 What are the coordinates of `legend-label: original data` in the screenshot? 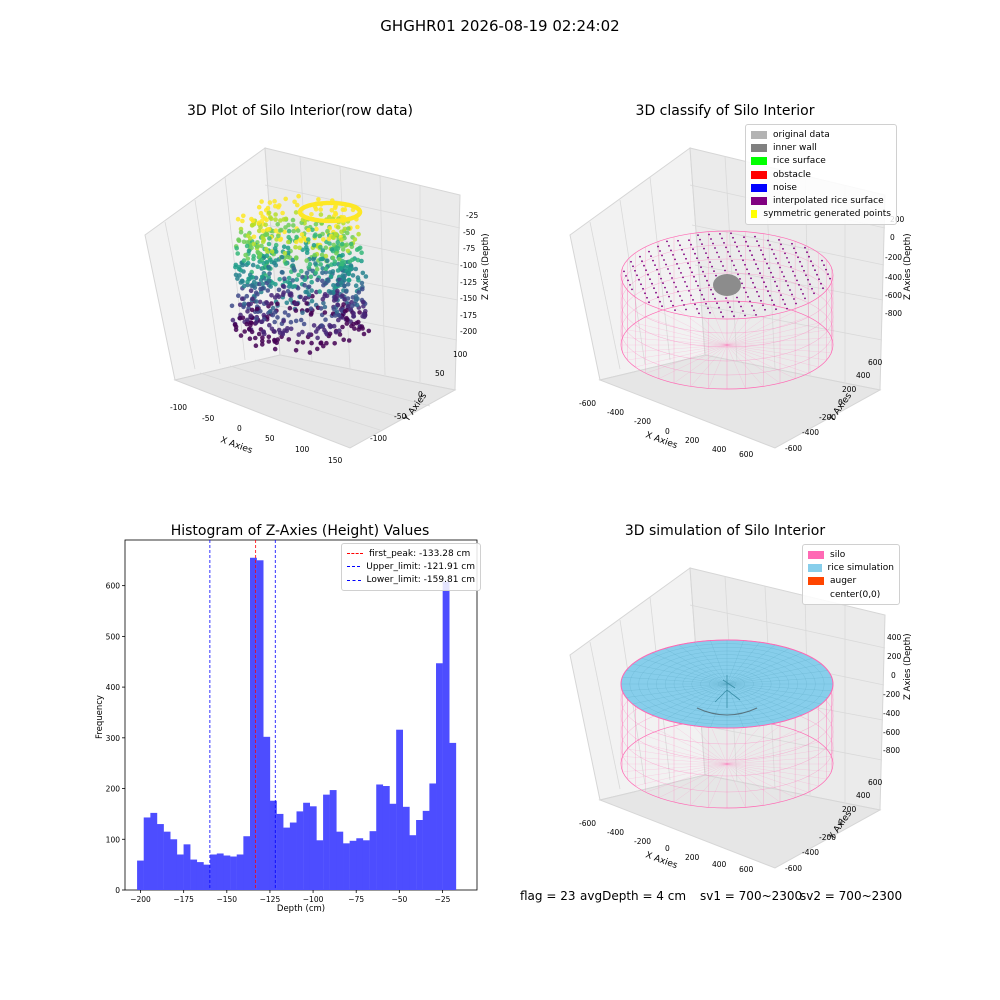 It's located at (801, 134).